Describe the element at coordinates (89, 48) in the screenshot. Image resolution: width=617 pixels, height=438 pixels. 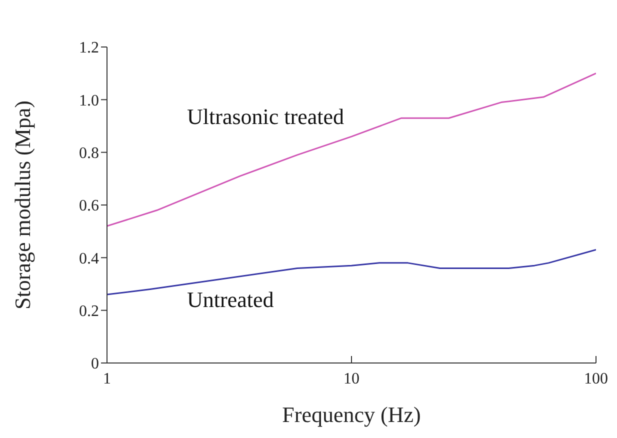
I see `y-tick-label: 1.2` at that location.